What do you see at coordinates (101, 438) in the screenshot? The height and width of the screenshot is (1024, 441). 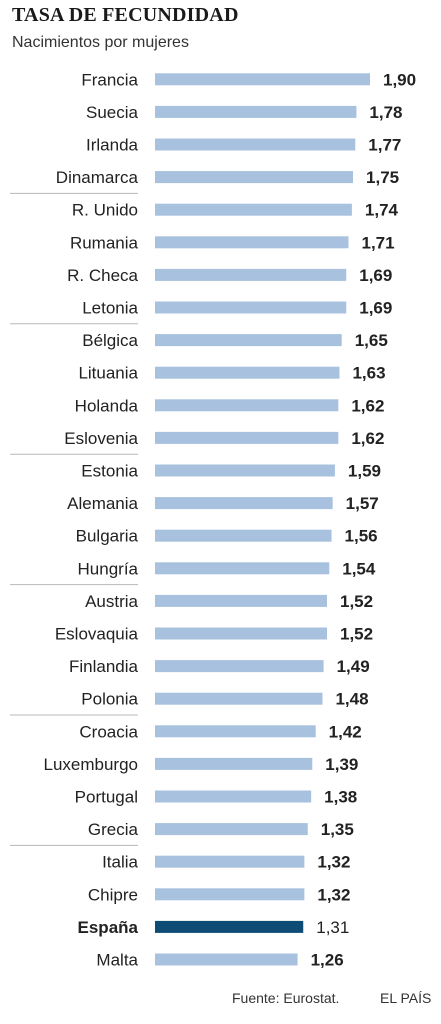 I see `category-label: Eslovenia` at bounding box center [101, 438].